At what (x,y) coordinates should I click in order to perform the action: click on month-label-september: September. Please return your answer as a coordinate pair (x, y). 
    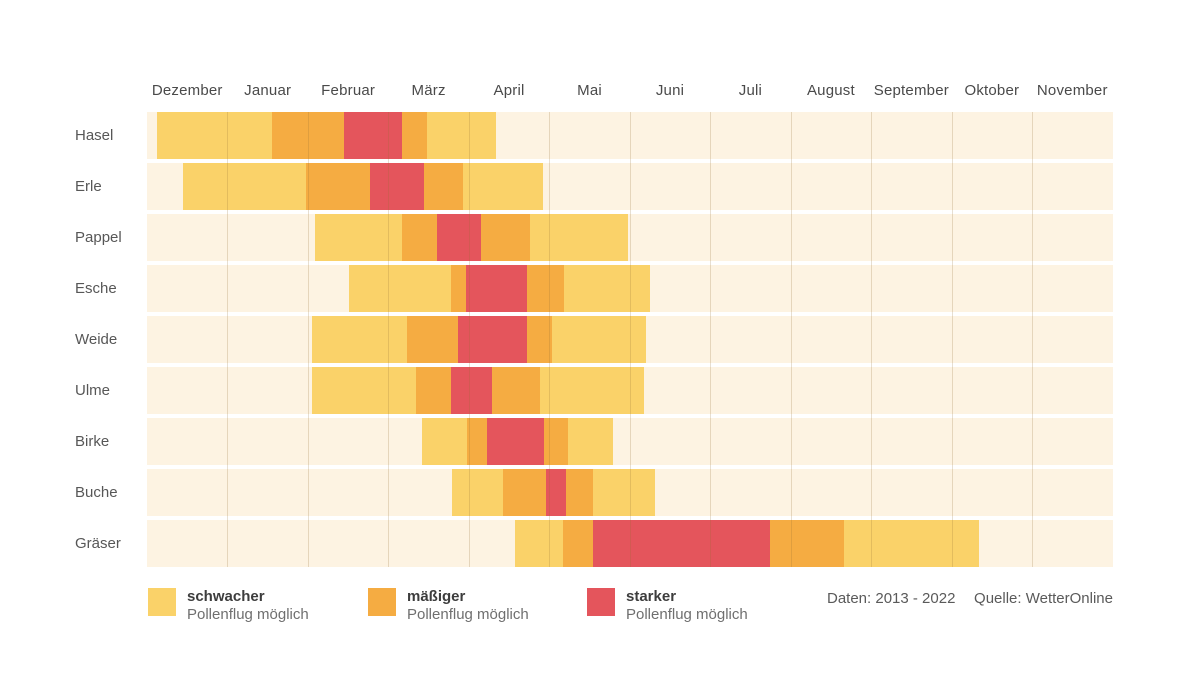
    Looking at the image, I should click on (911, 90).